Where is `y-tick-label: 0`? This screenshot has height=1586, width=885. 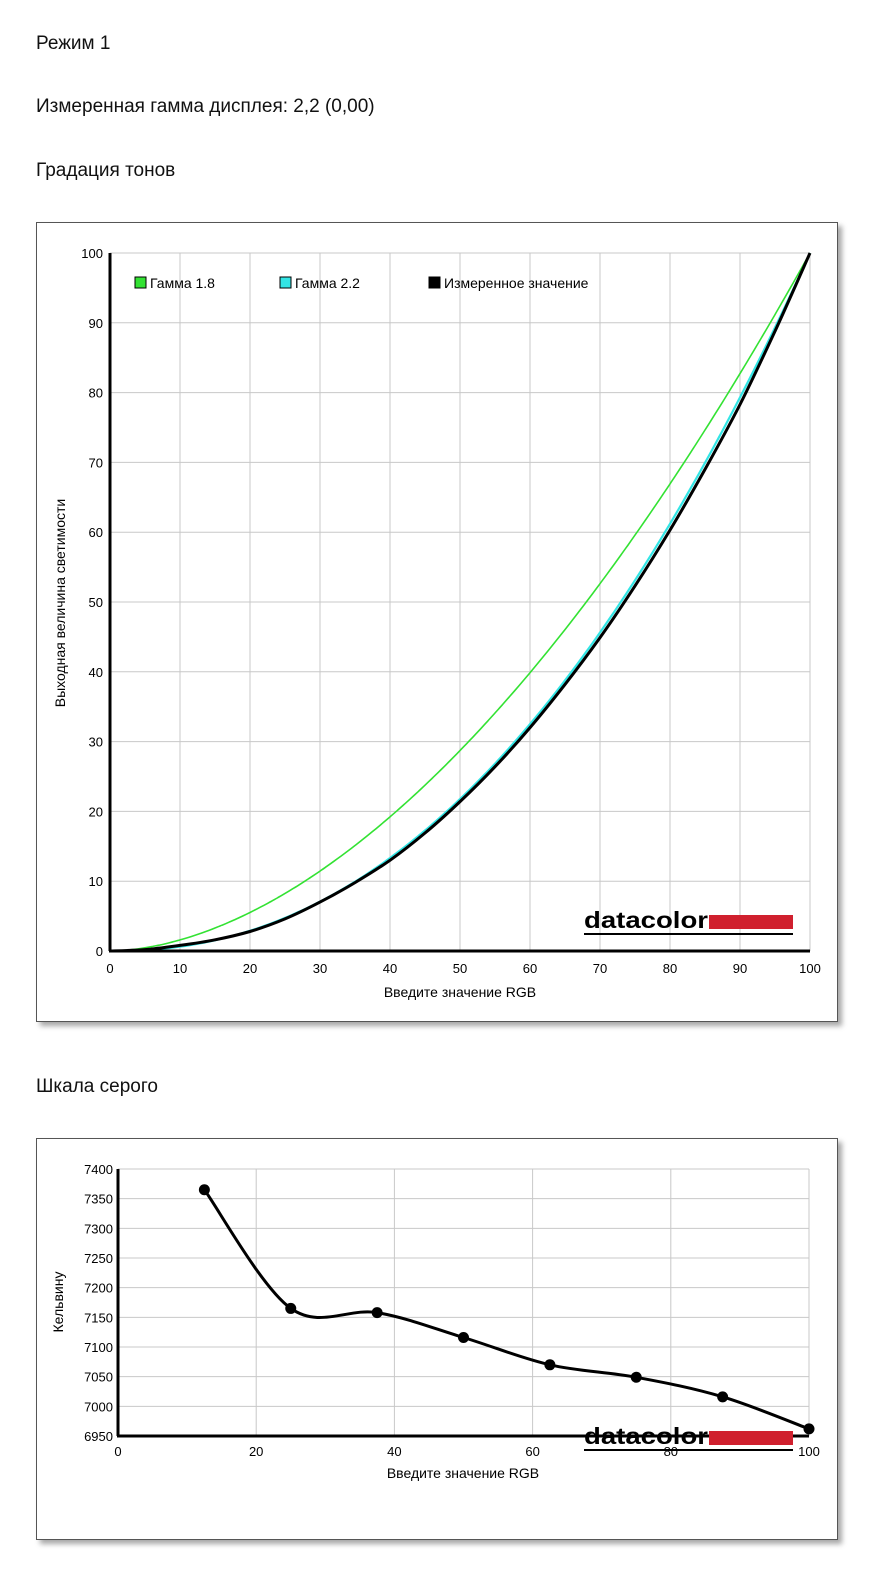 y-tick-label: 0 is located at coordinates (99, 951).